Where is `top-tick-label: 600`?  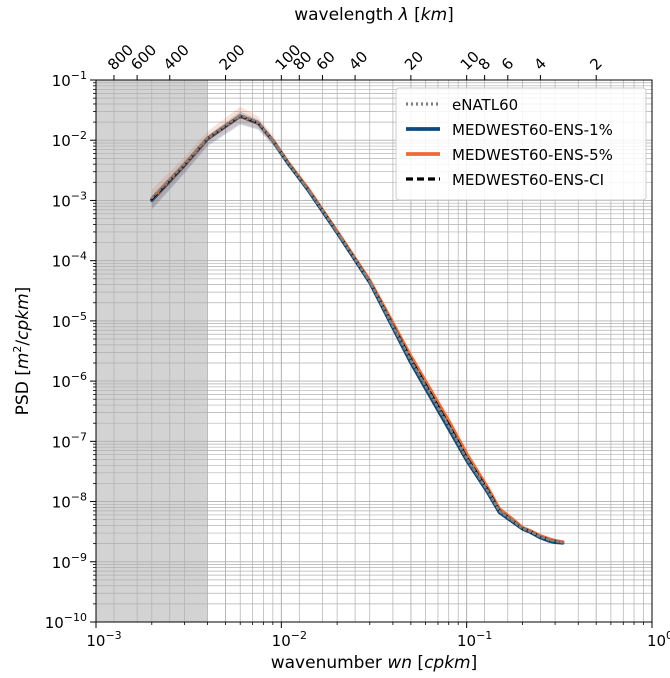 top-tick-label: 600 is located at coordinates (143, 57).